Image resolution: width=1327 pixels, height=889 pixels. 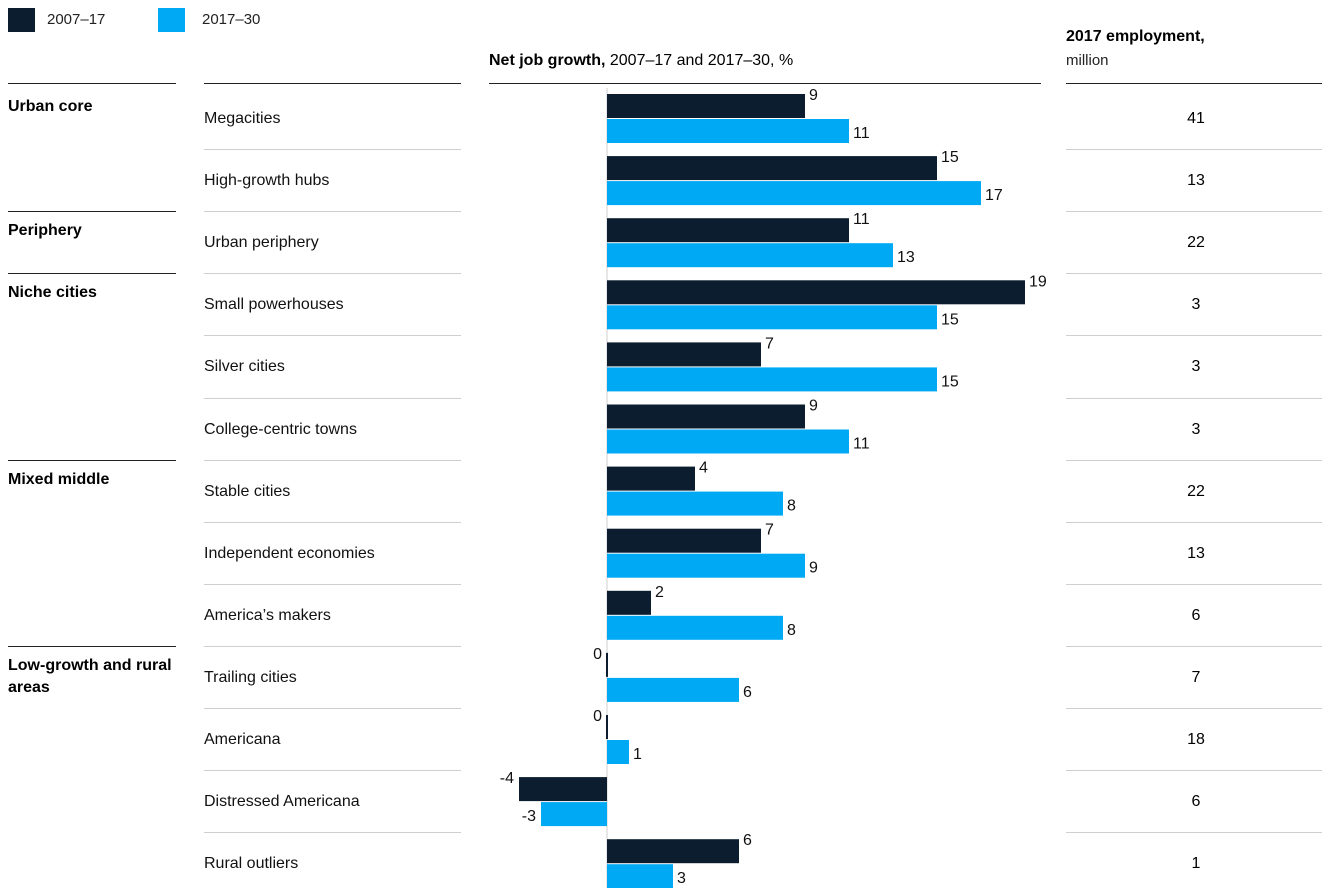 I want to click on row-label: High-growth hubs, so click(x=267, y=181).